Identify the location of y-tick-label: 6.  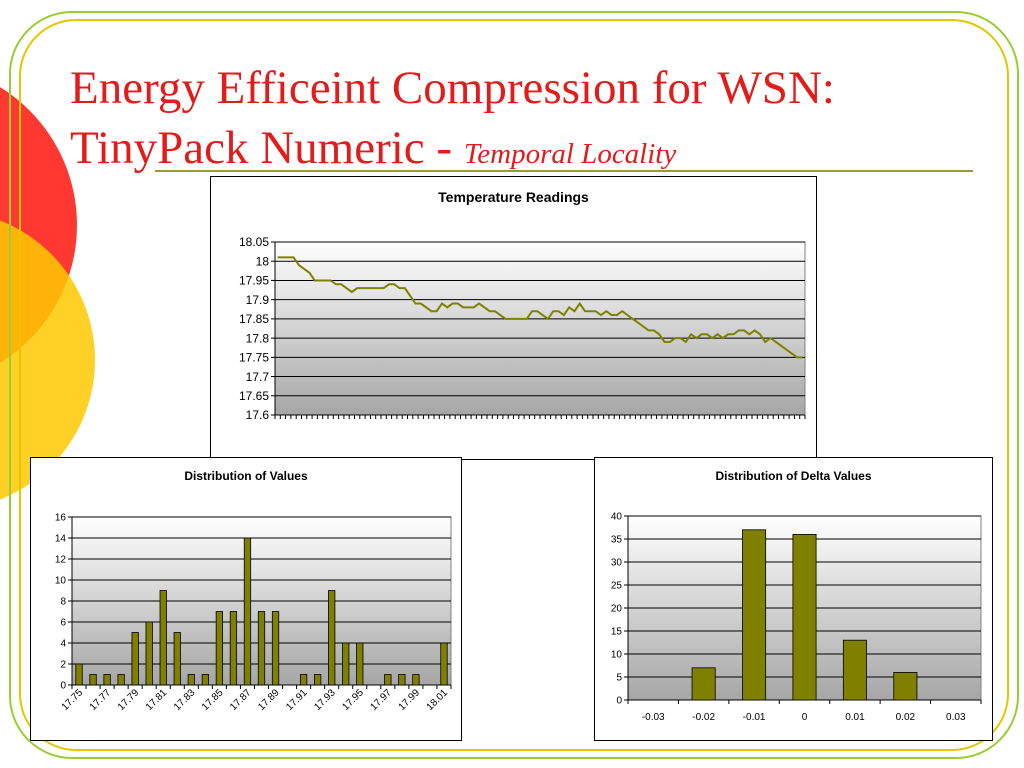
(63, 623).